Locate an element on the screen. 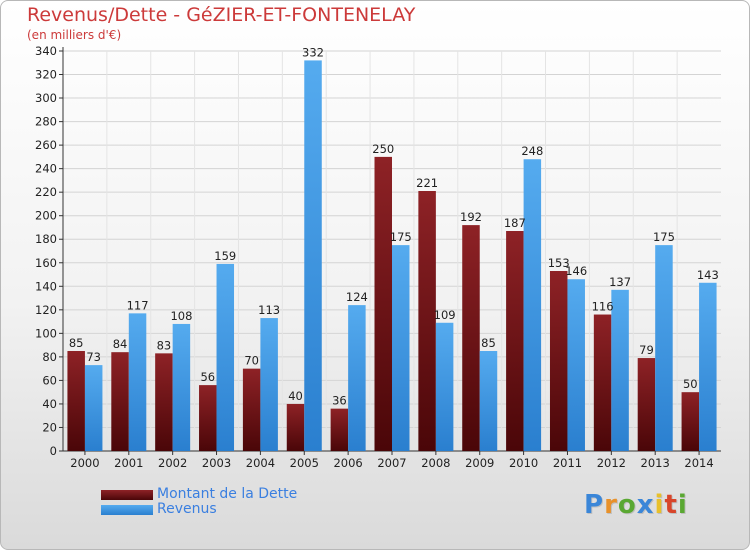 This screenshot has width=750, height=550. bar-revenus-2011 is located at coordinates (576, 365).